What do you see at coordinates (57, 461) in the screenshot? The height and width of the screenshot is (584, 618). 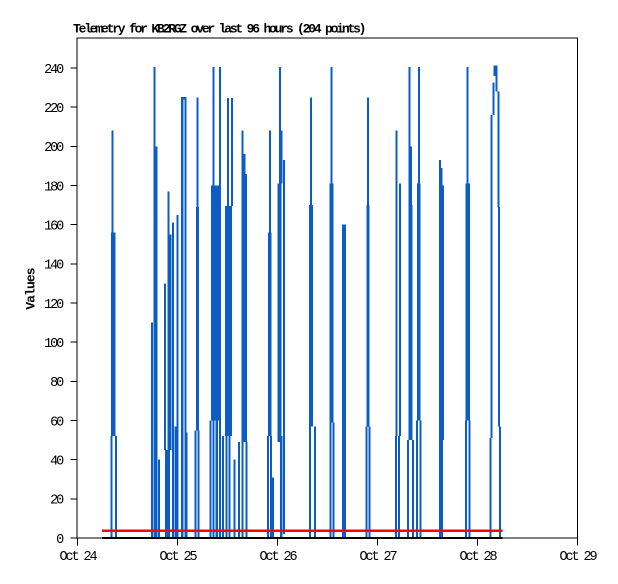 I see `svg-text: 40` at bounding box center [57, 461].